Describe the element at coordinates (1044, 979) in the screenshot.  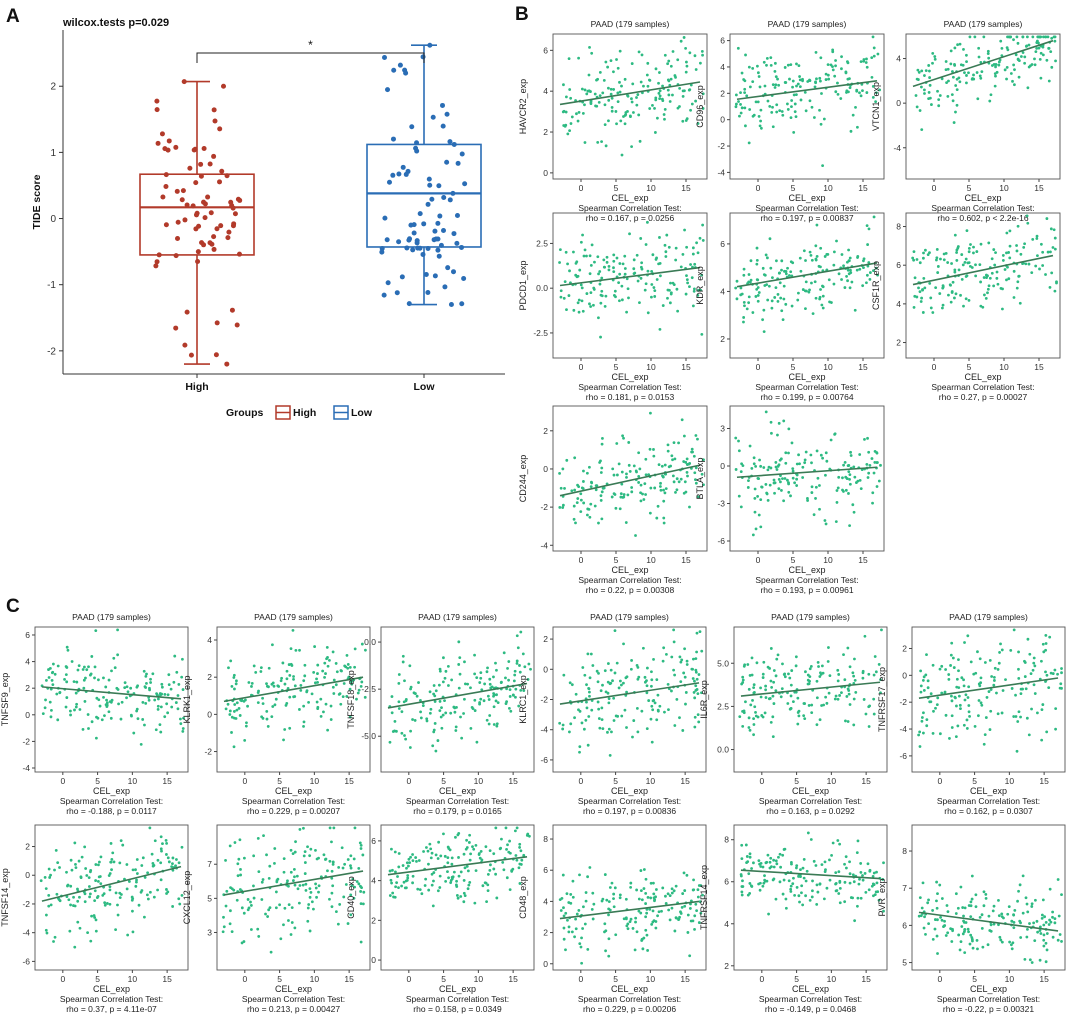
I see `x-tick-label: 15` at that location.